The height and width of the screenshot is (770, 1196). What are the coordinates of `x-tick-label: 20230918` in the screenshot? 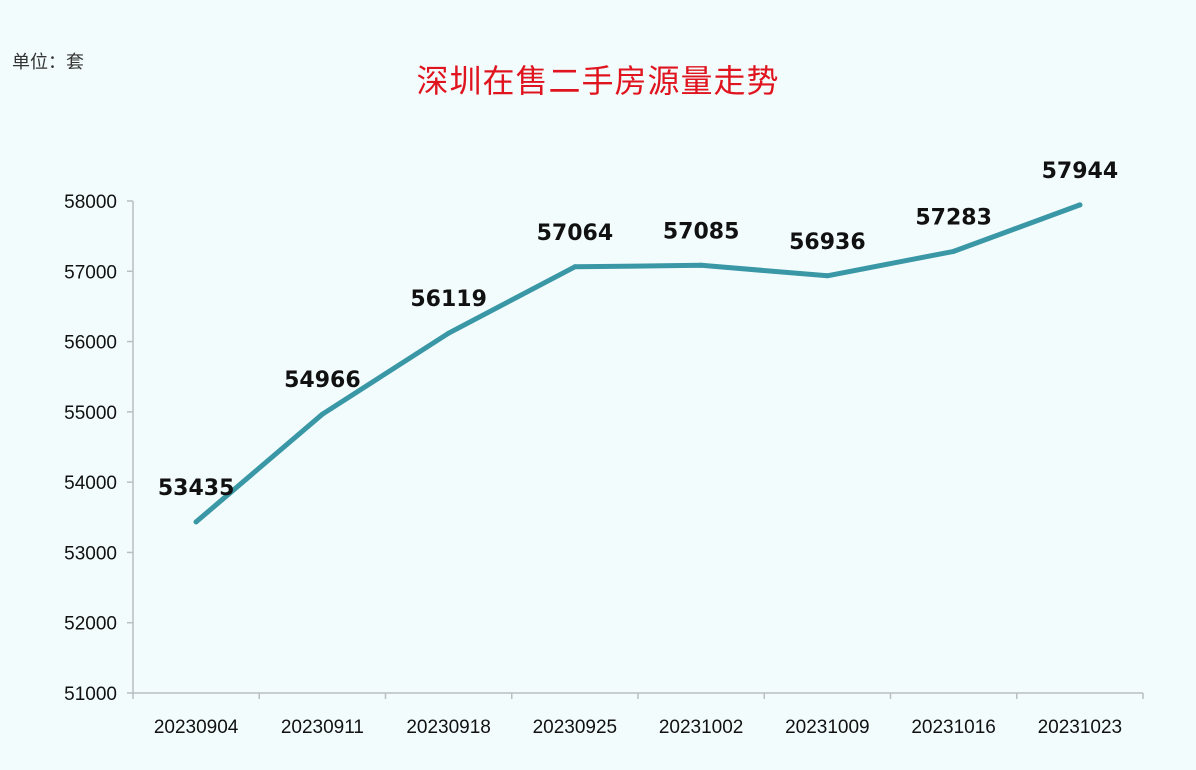 It's located at (448, 727).